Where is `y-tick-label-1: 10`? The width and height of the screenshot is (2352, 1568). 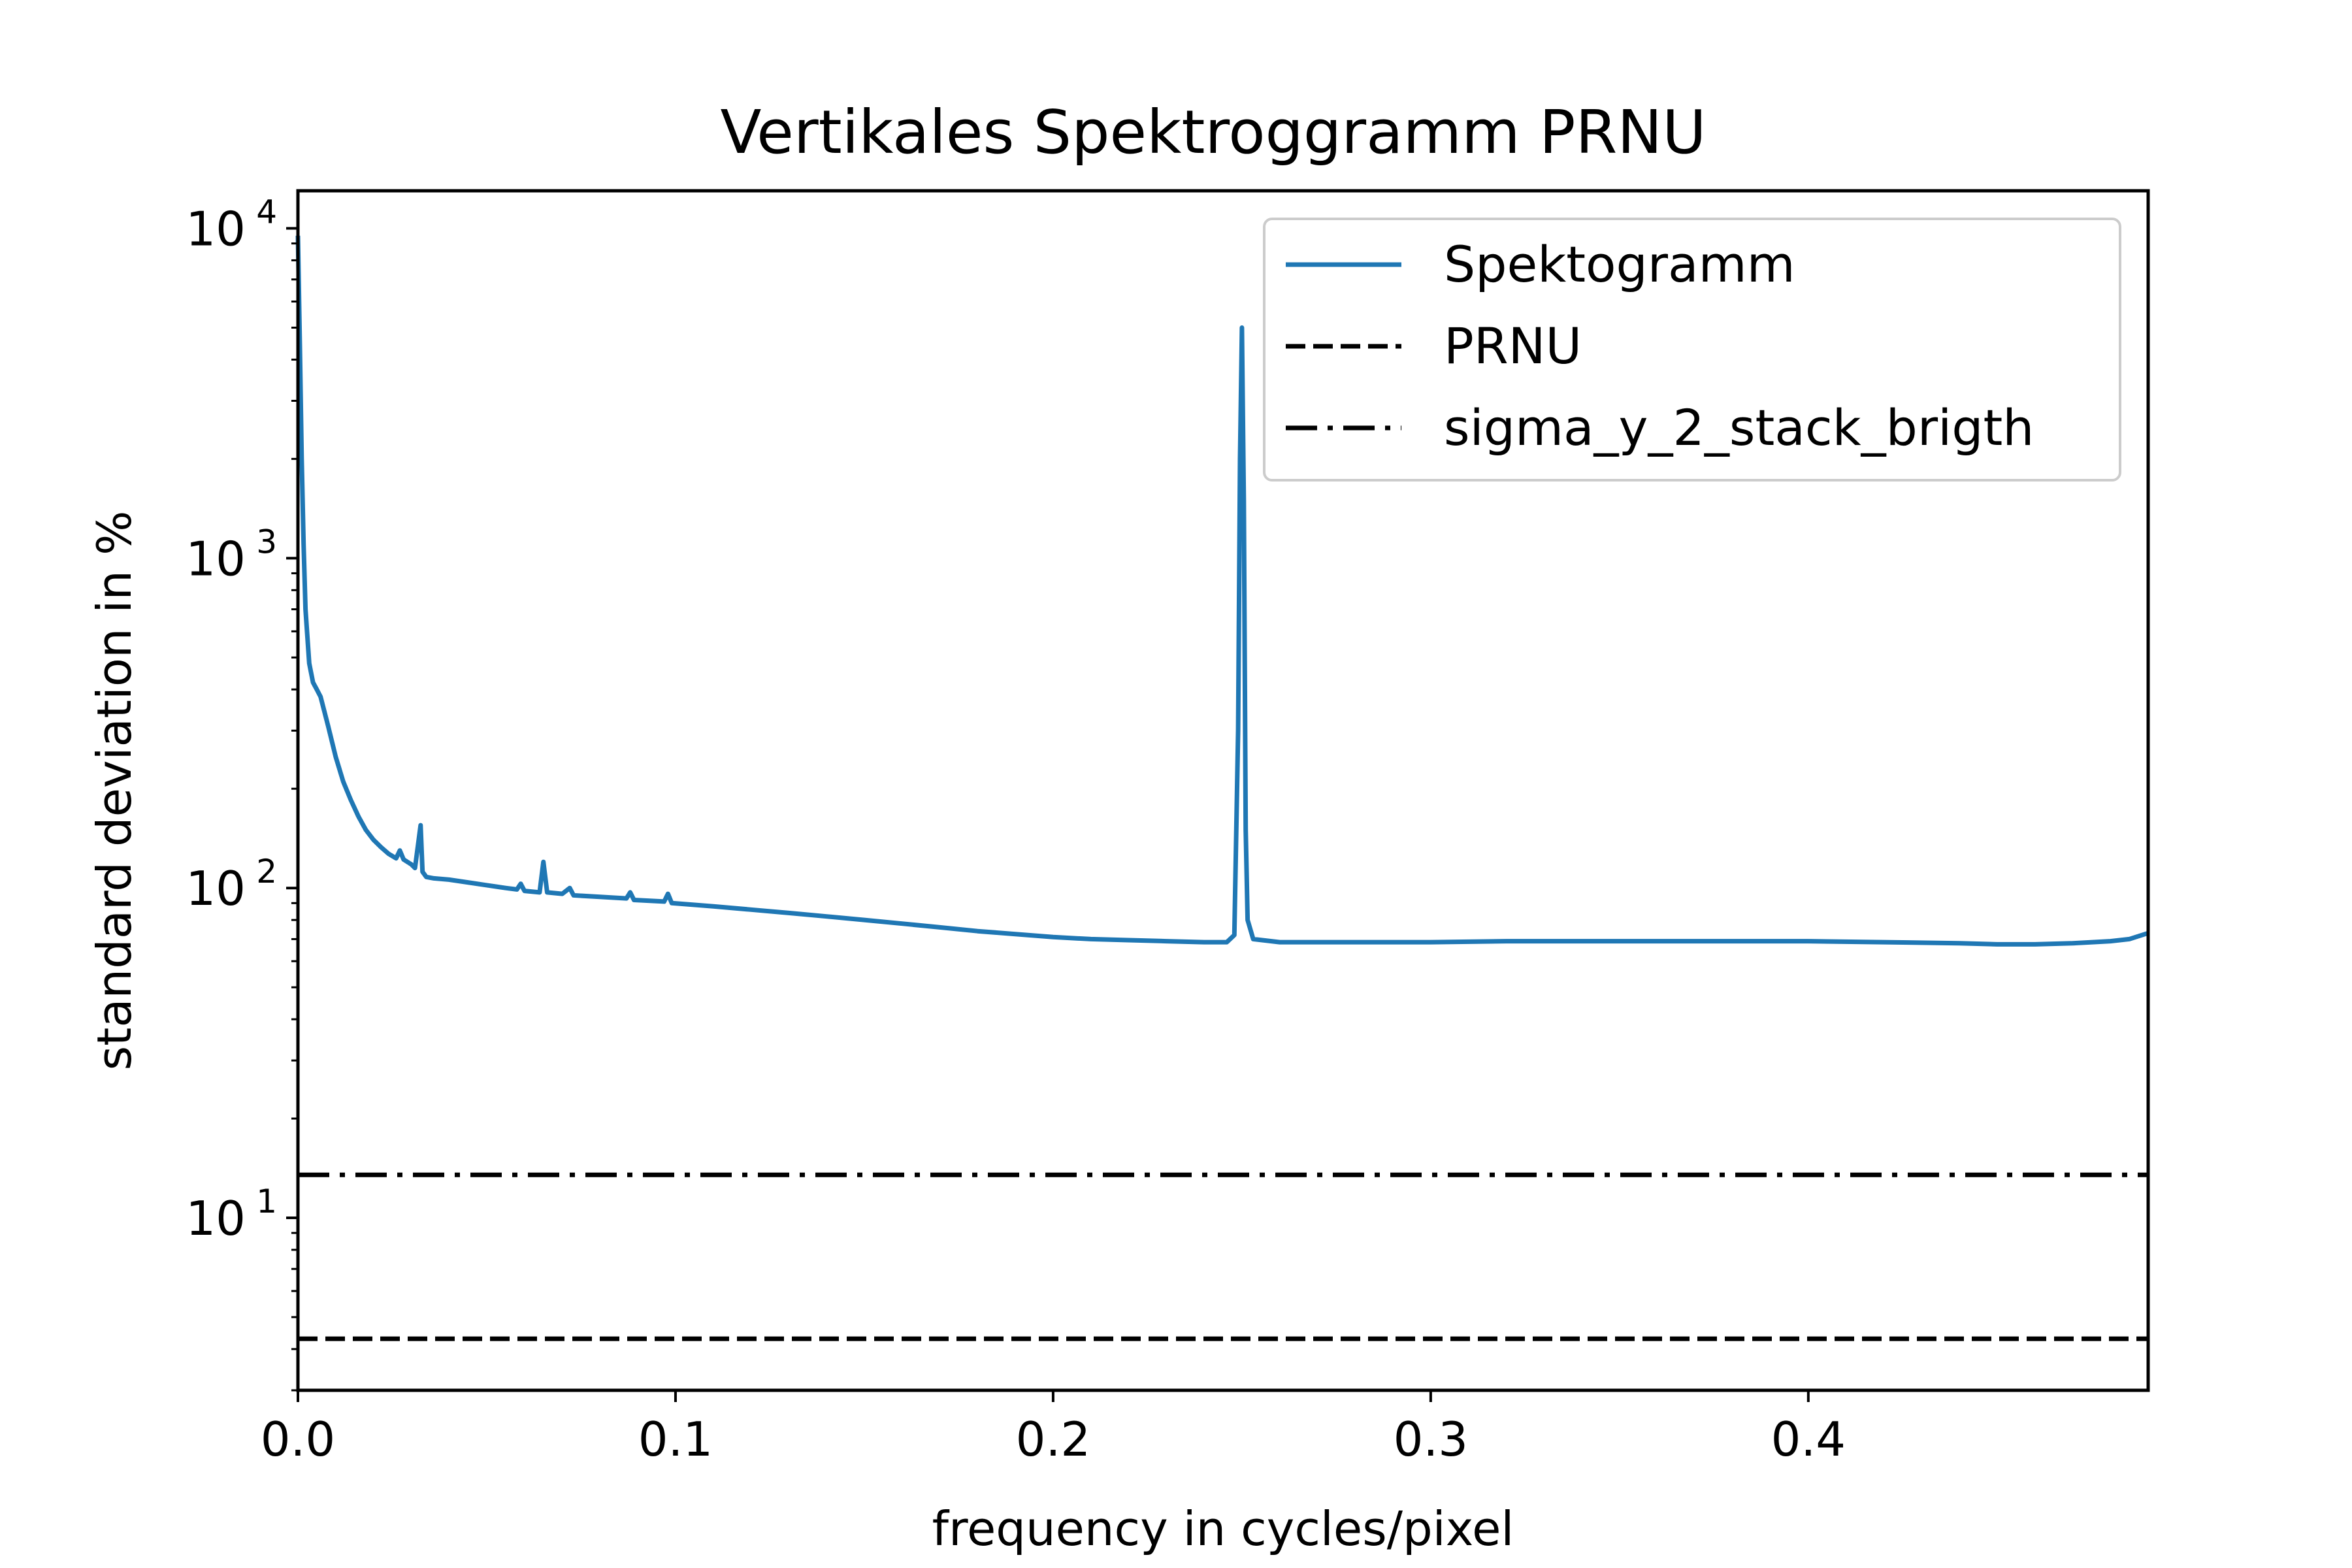 y-tick-label-1: 10 is located at coordinates (216, 888).